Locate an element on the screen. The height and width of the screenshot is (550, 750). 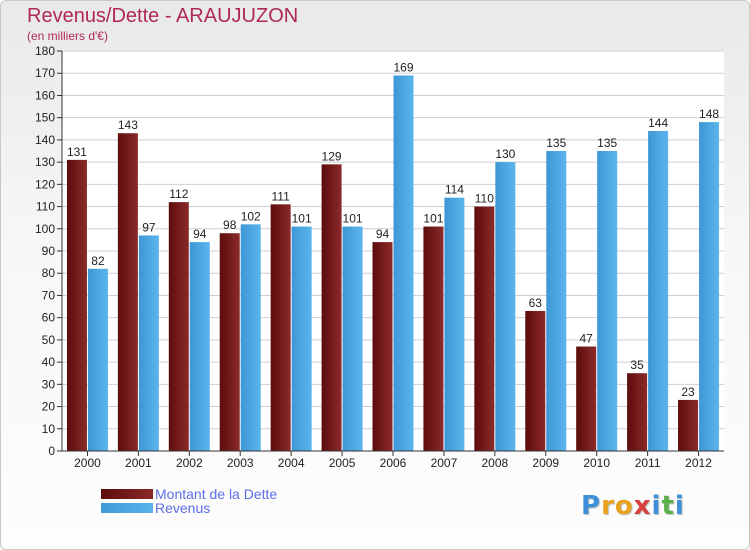
legend-label-revenus: Revenus is located at coordinates (183, 508).